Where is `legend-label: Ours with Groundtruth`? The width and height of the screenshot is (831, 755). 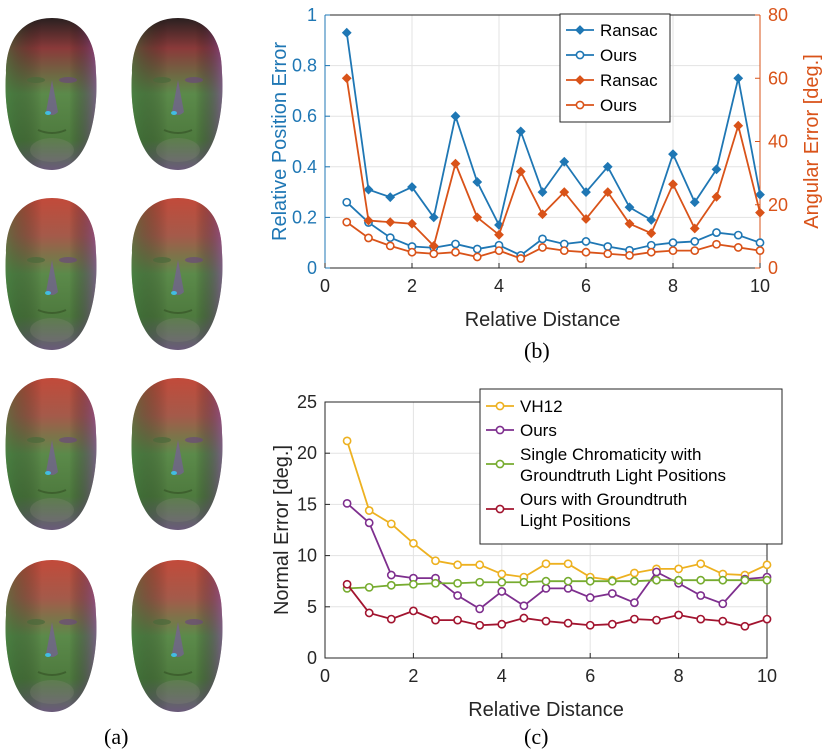
legend-label: Ours with Groundtruth is located at coordinates (603, 499).